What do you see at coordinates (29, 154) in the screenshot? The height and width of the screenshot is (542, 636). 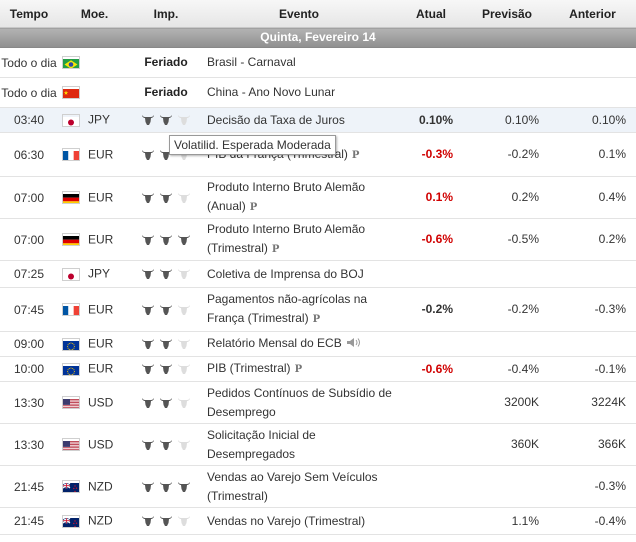 I see `event-time: 06:30` at bounding box center [29, 154].